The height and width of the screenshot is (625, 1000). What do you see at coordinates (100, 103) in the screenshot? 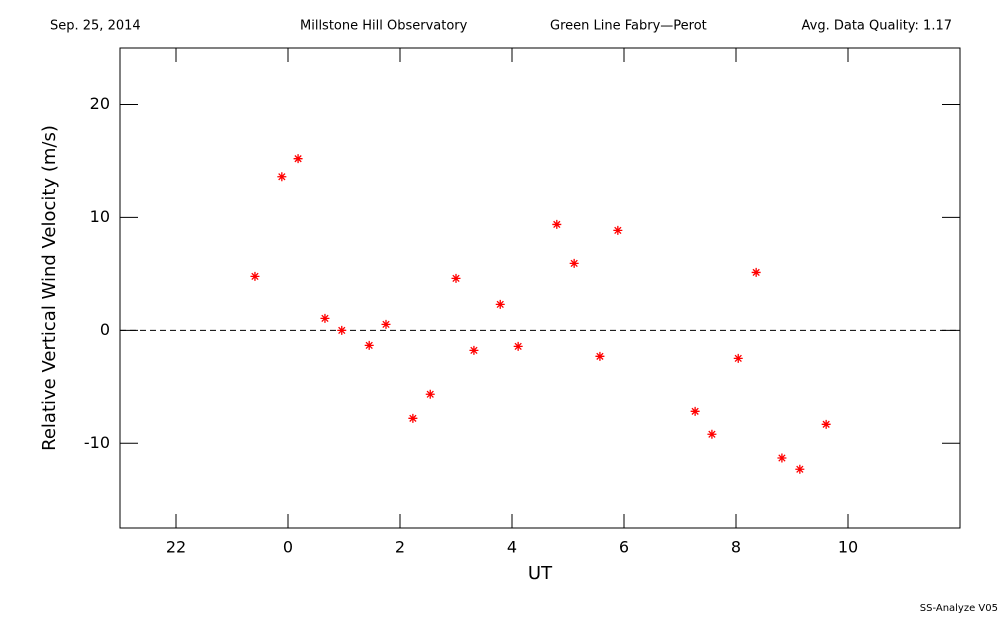
I see `y-tick-label: 20` at bounding box center [100, 103].